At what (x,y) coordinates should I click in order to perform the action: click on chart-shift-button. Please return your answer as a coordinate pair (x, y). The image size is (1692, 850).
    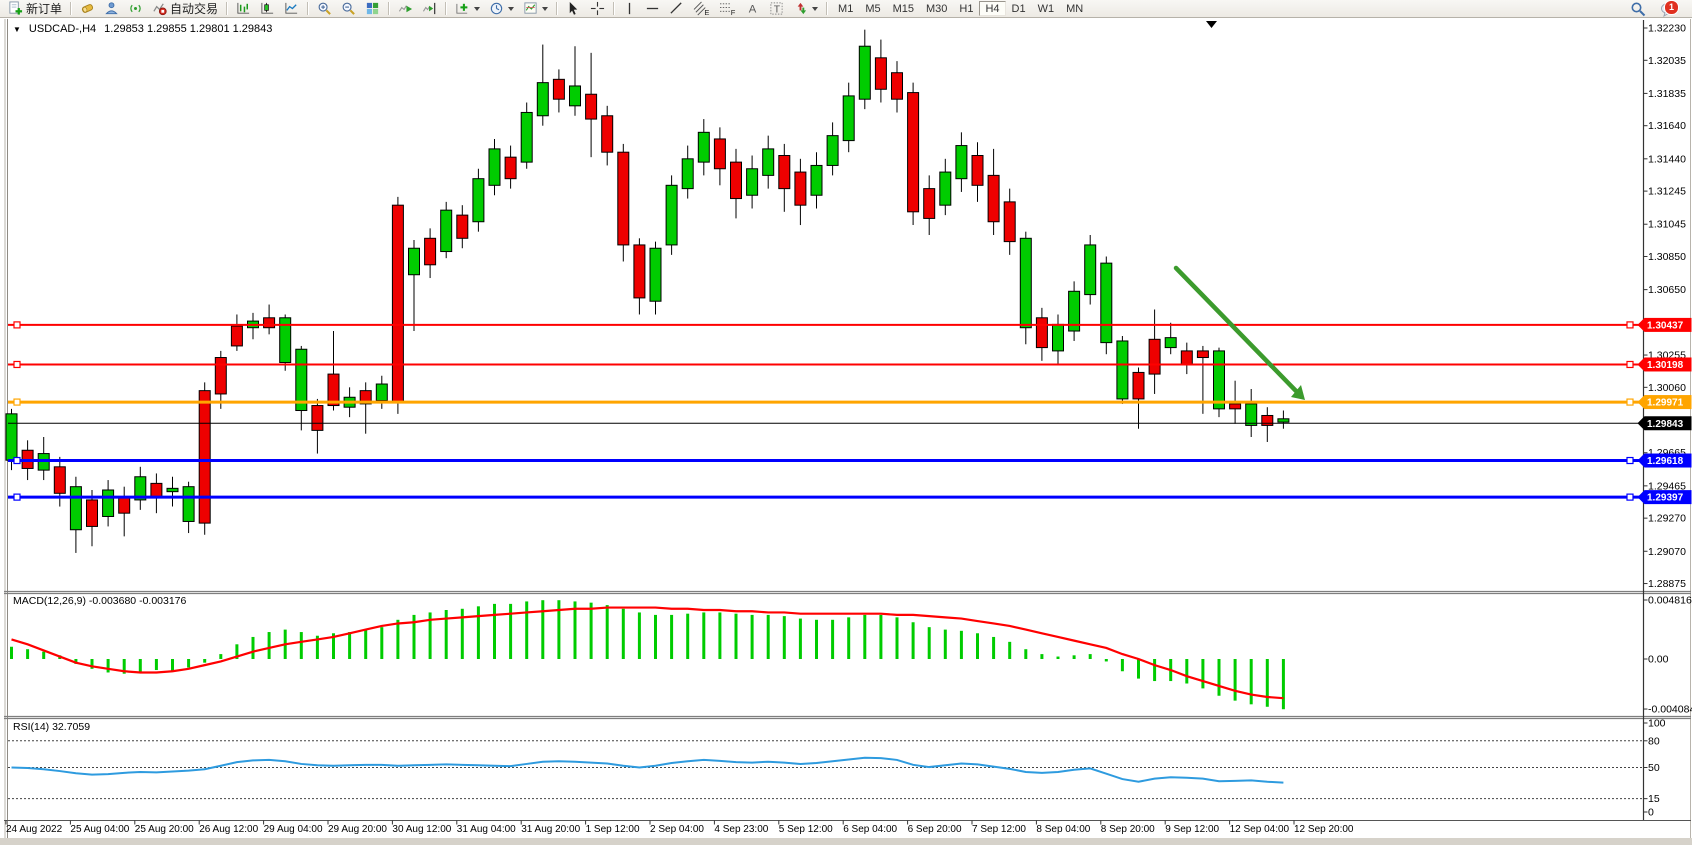
    Looking at the image, I should click on (429, 9).